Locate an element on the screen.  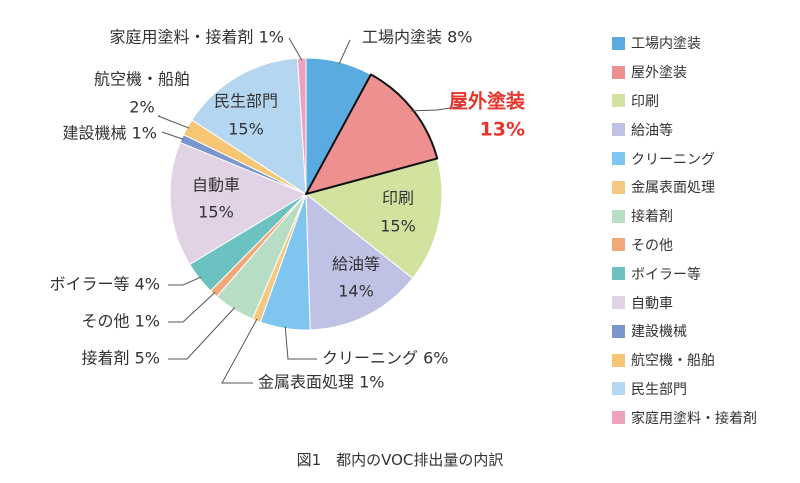
legend-label: 工場内塗装 is located at coordinates (666, 44).